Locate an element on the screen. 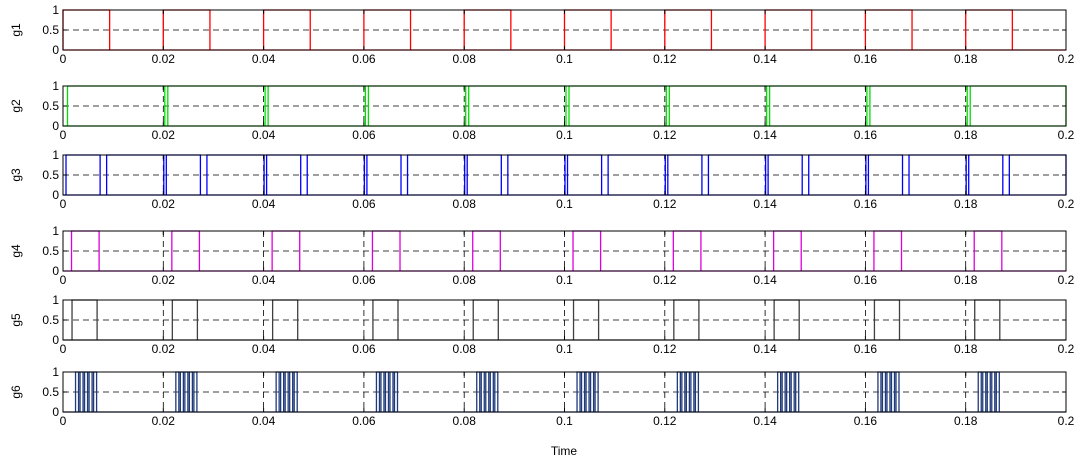 This screenshot has width=1089, height=463. y-axis-label: g6 is located at coordinates (16, 392).